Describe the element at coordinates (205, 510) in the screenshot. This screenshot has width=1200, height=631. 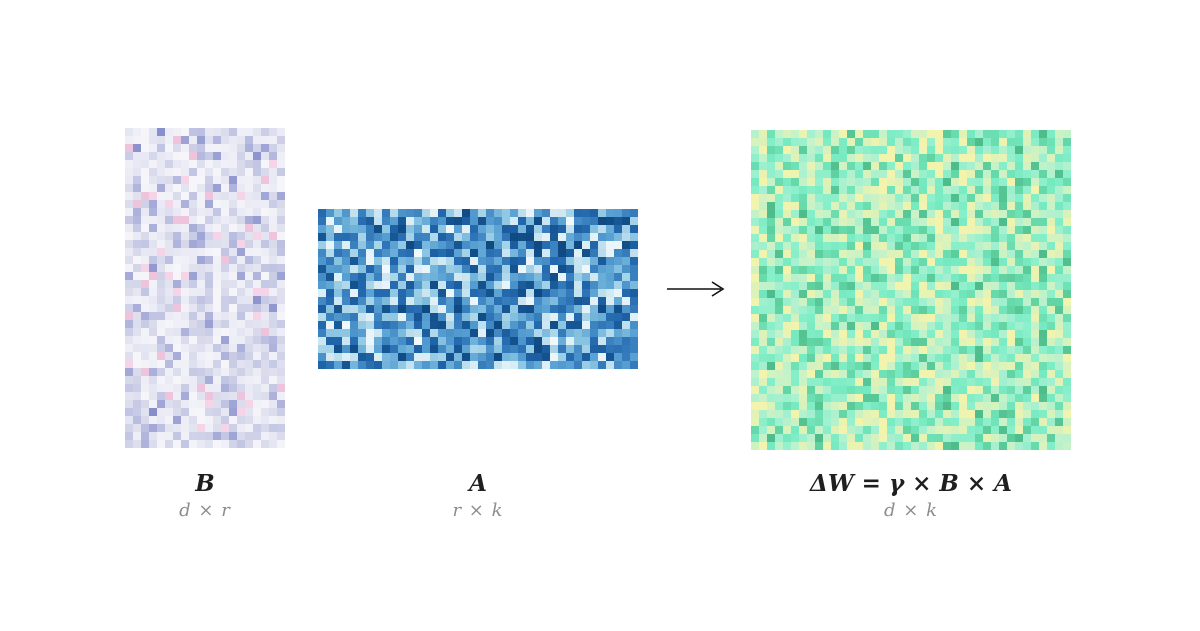
I see `matrix-b-dims: d × r` at that location.